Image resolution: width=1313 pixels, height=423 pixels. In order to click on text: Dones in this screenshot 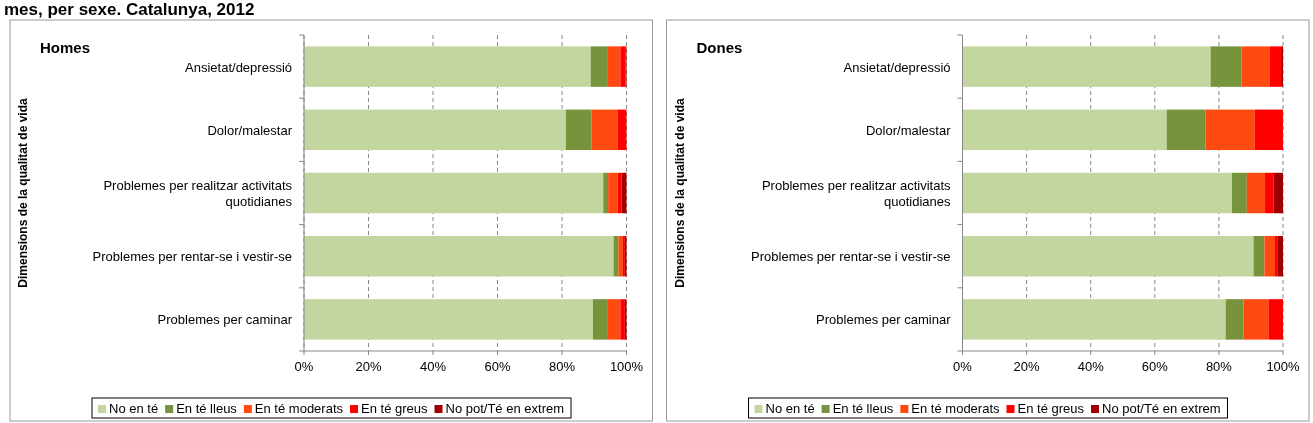, I will do `click(719, 47)`.